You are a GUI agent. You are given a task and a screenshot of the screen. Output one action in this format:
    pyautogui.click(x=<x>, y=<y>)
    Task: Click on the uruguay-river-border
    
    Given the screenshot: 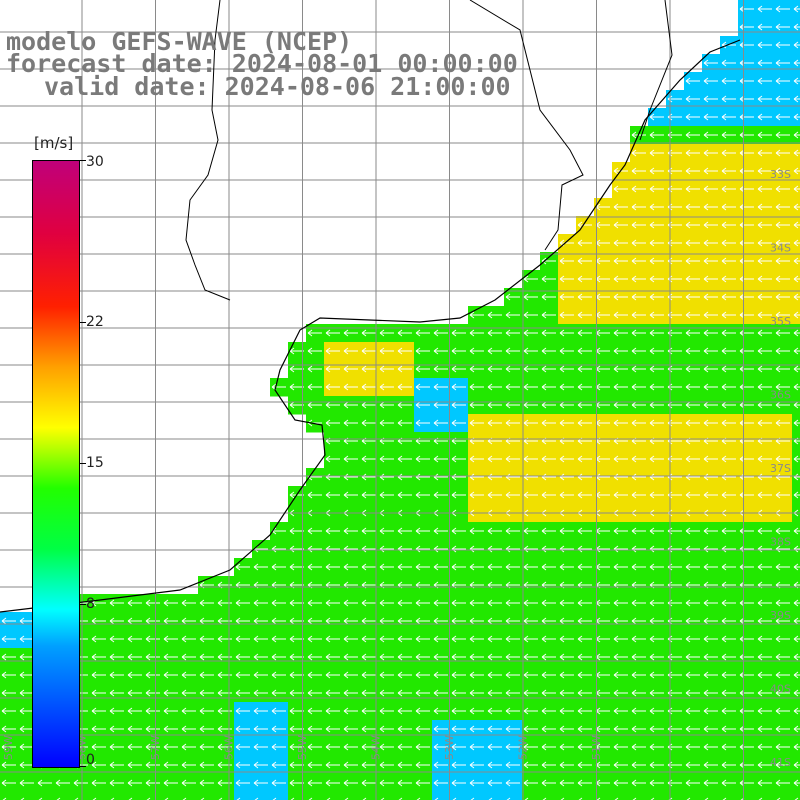 What is the action you would take?
    pyautogui.click(x=208, y=150)
    